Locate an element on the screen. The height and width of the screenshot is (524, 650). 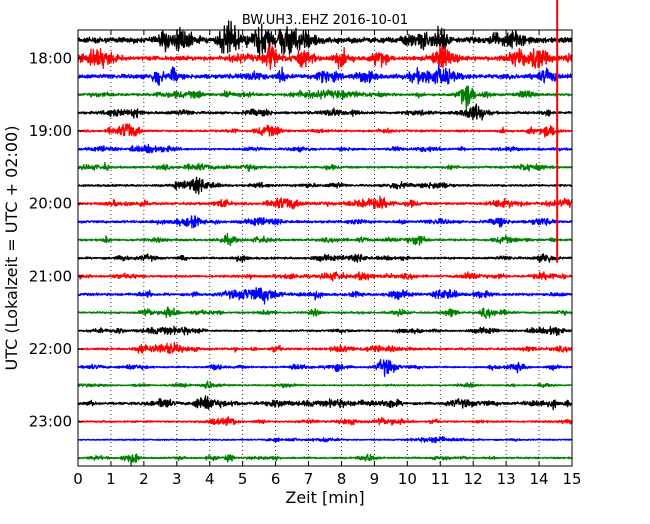
y-tick-label: 23:00 is located at coordinates (50, 422).